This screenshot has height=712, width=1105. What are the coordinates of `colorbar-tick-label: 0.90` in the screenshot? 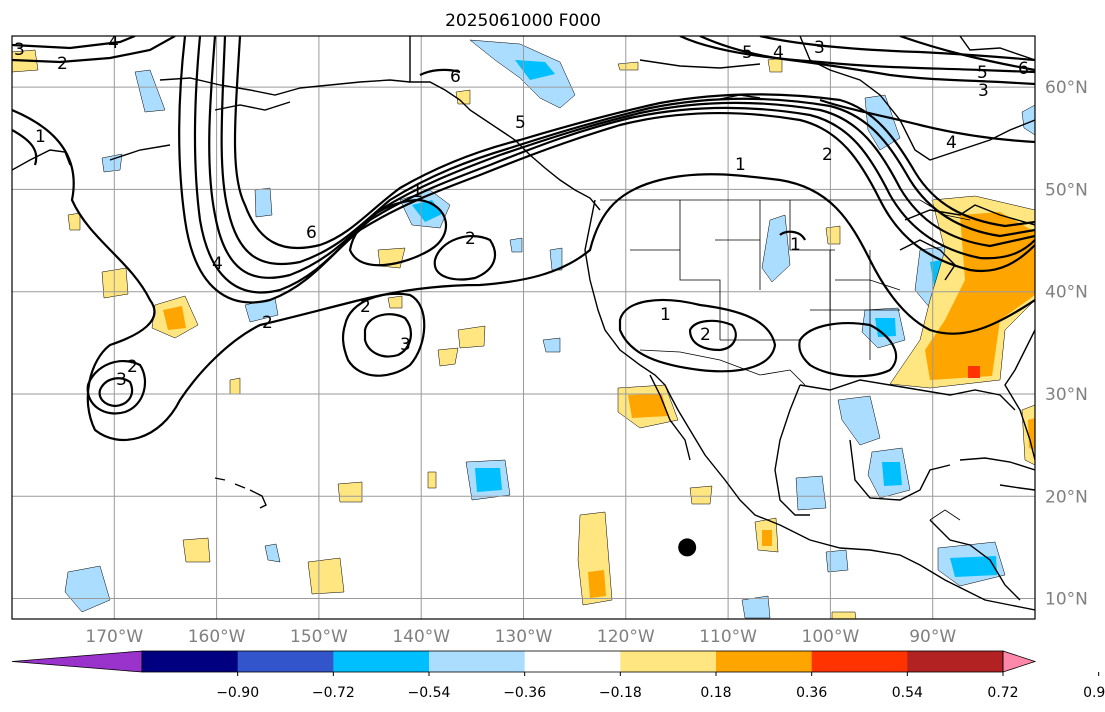 It's located at (1094, 693).